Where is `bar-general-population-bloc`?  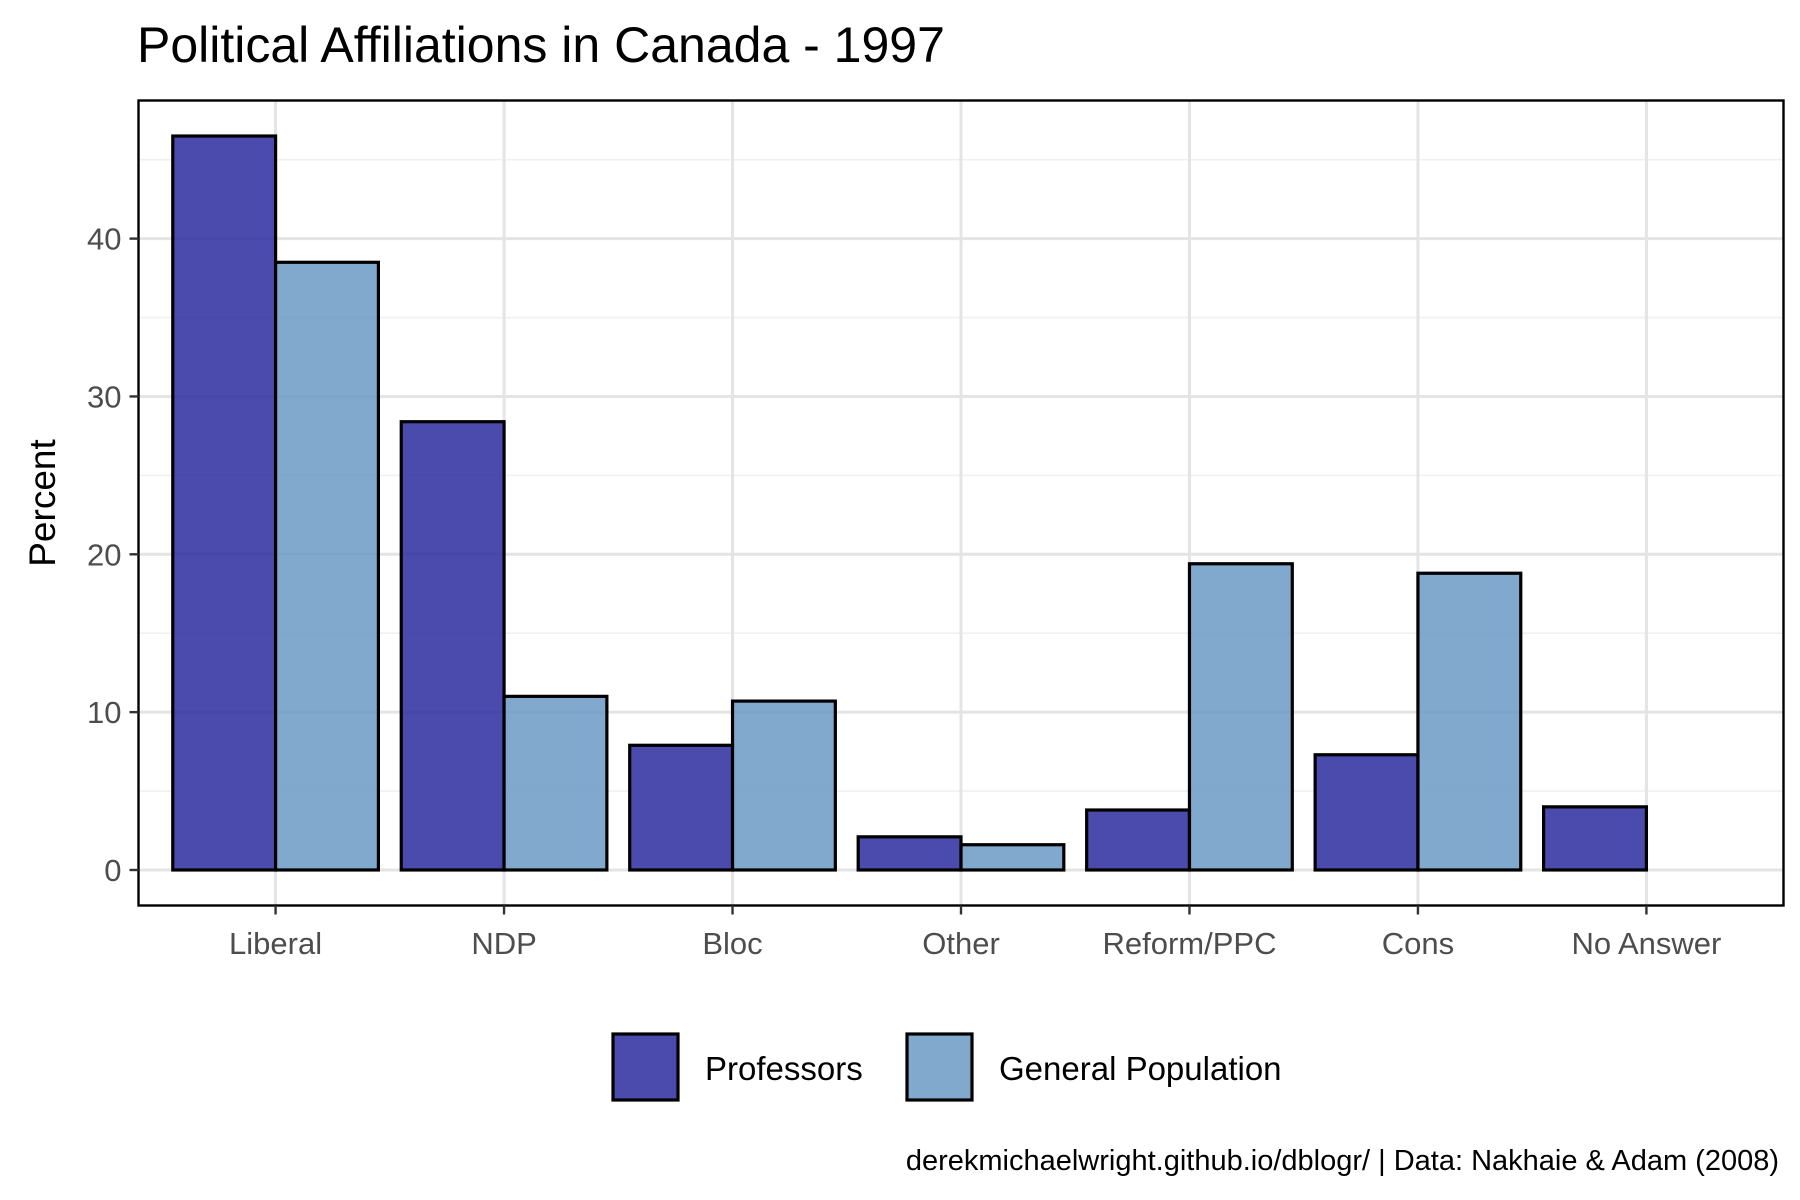
bar-general-population-bloc is located at coordinates (783, 785).